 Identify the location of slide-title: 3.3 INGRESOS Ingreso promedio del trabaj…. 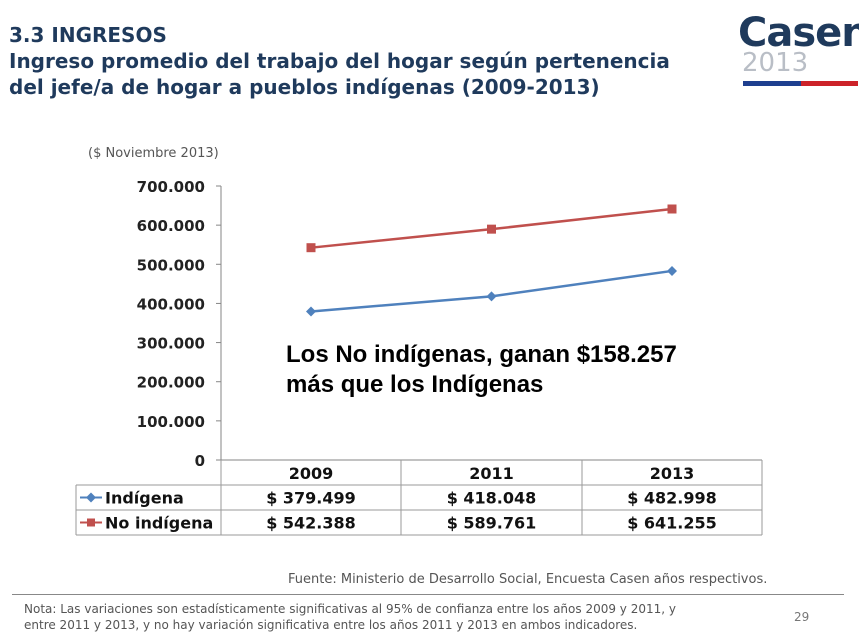
(369, 61).